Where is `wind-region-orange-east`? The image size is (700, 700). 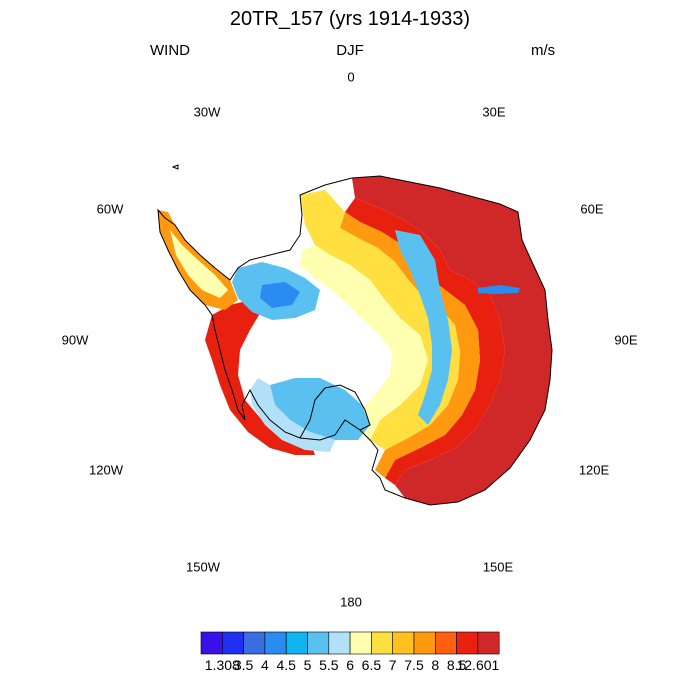
wind-region-orange-east is located at coordinates (410, 345).